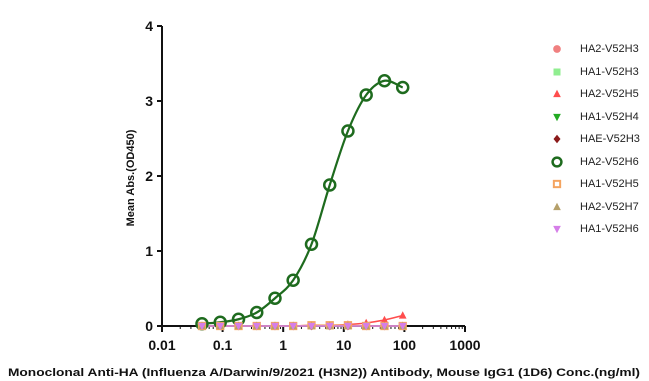 The width and height of the screenshot is (649, 381). What do you see at coordinates (610, 139) in the screenshot?
I see `legend-label: HAE-V52H3` at bounding box center [610, 139].